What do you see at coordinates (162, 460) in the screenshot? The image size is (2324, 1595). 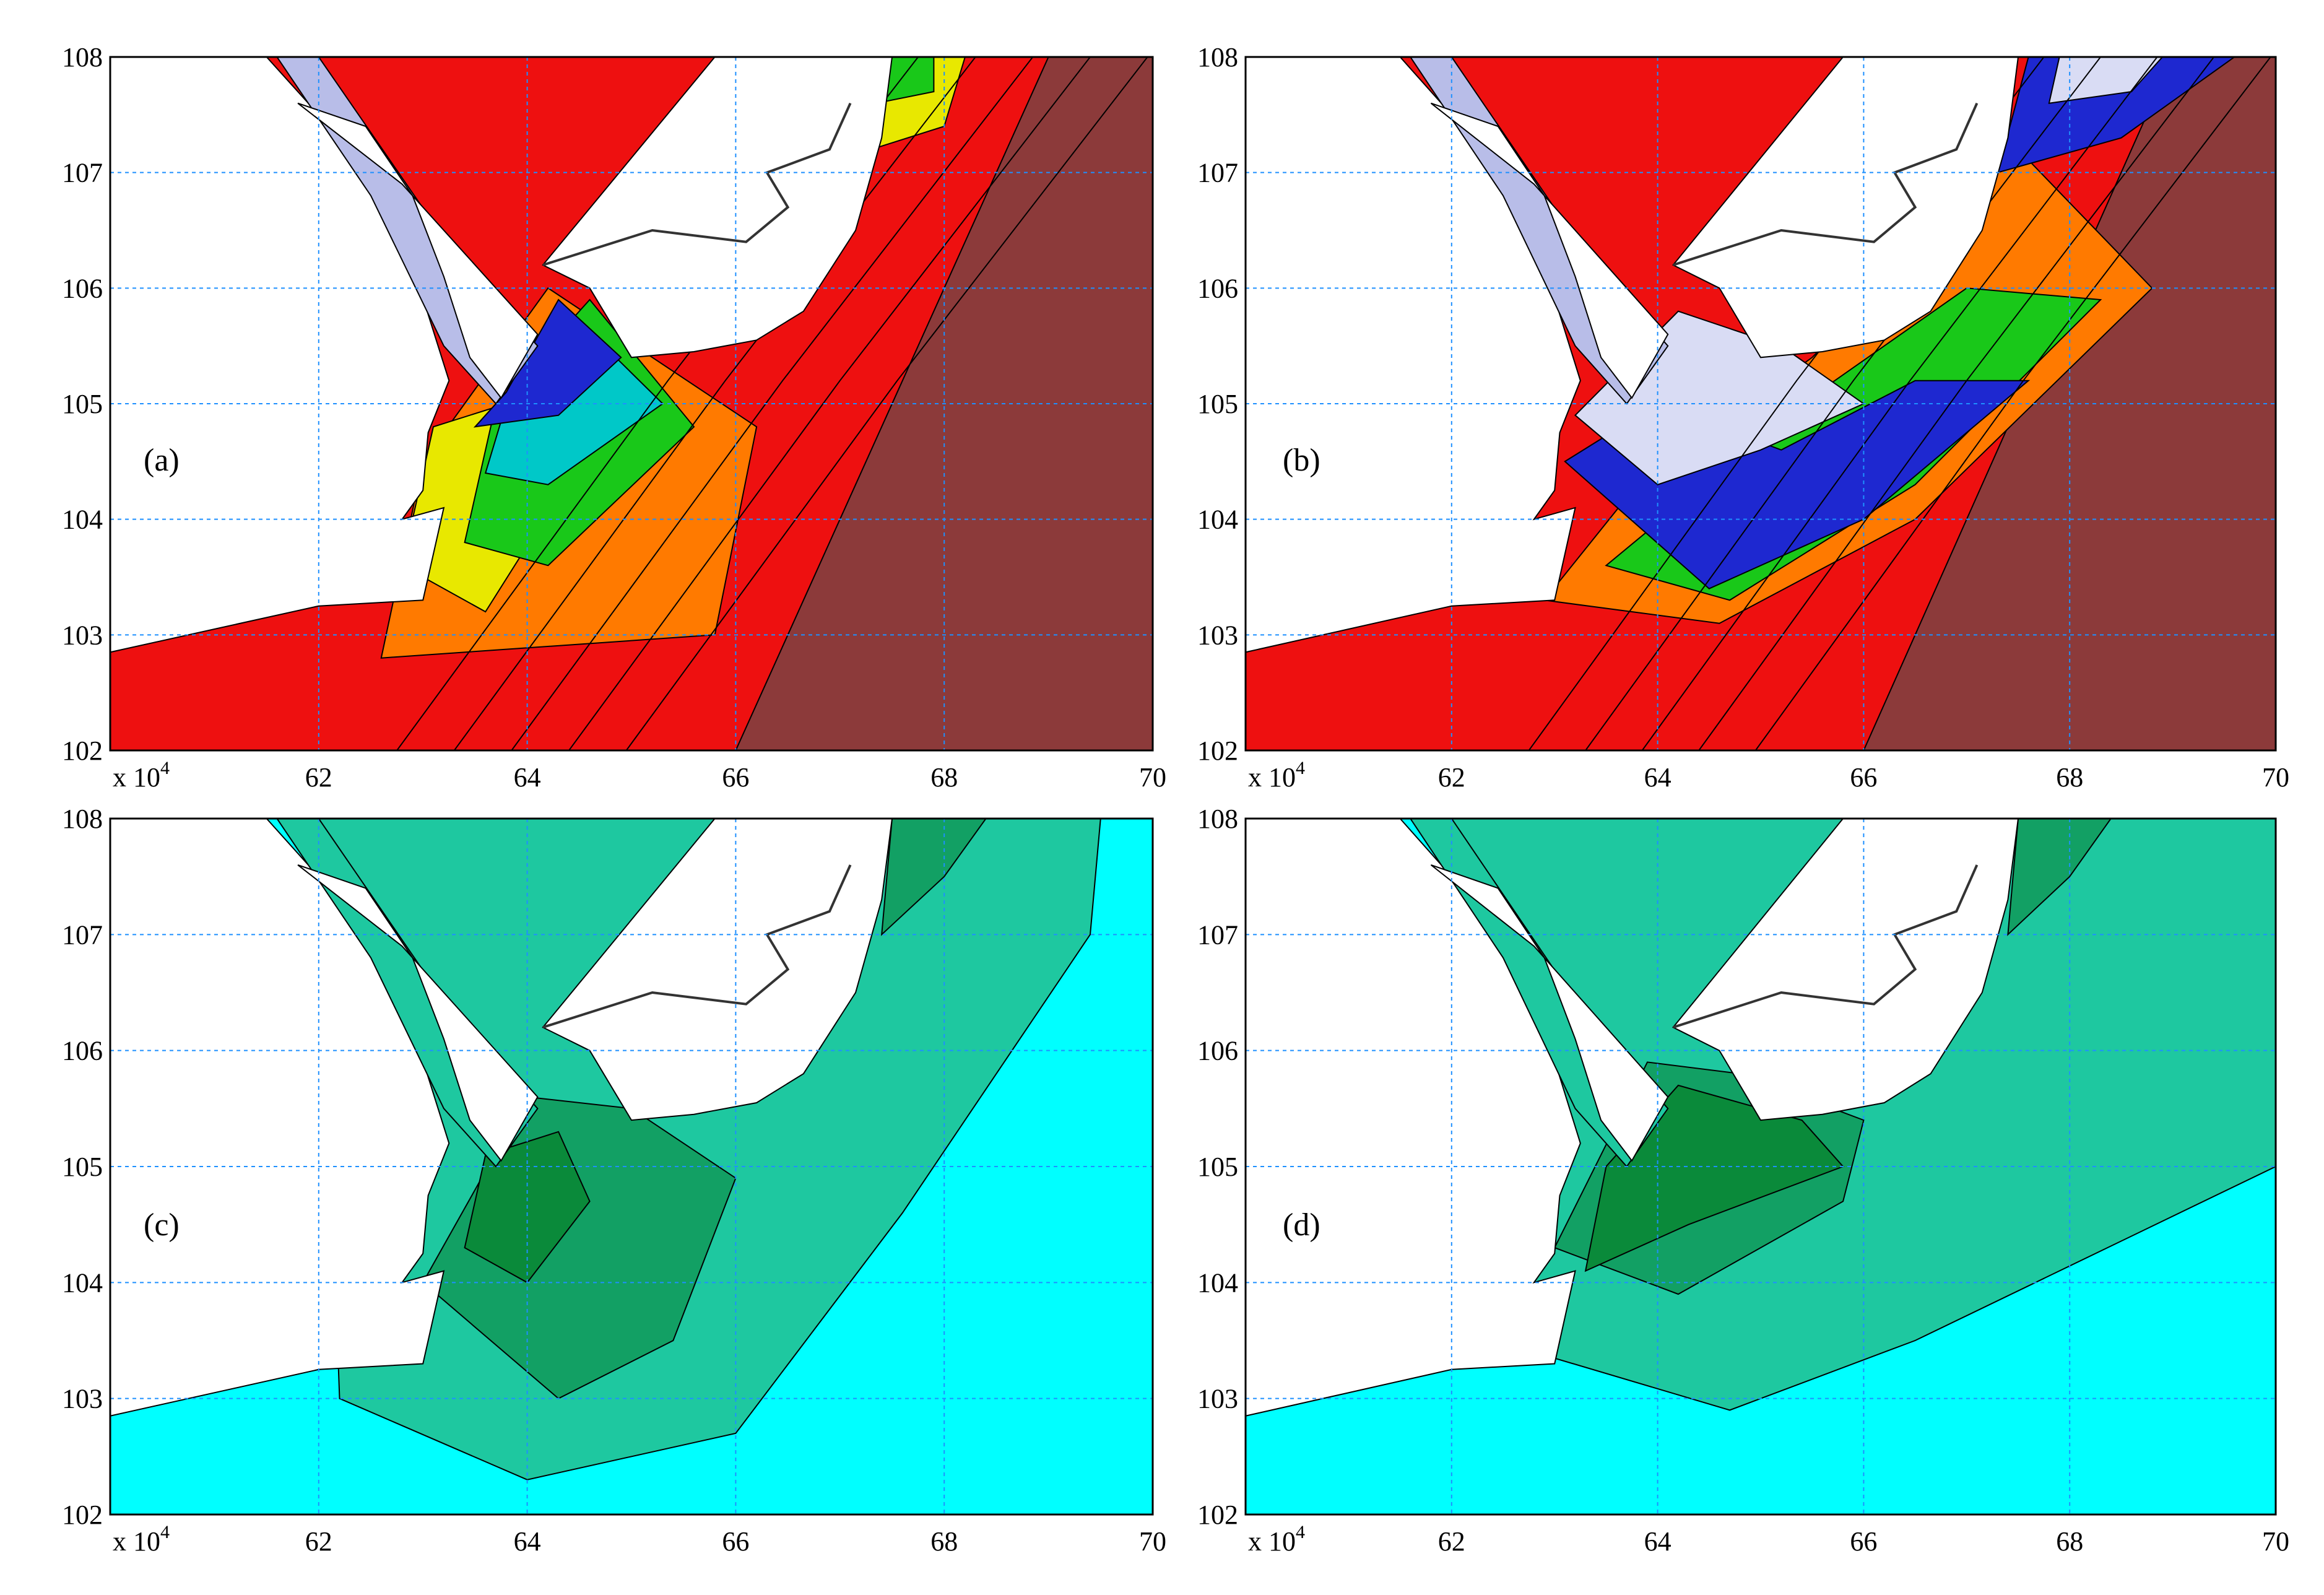 I see `panel-label: (a)` at bounding box center [162, 460].